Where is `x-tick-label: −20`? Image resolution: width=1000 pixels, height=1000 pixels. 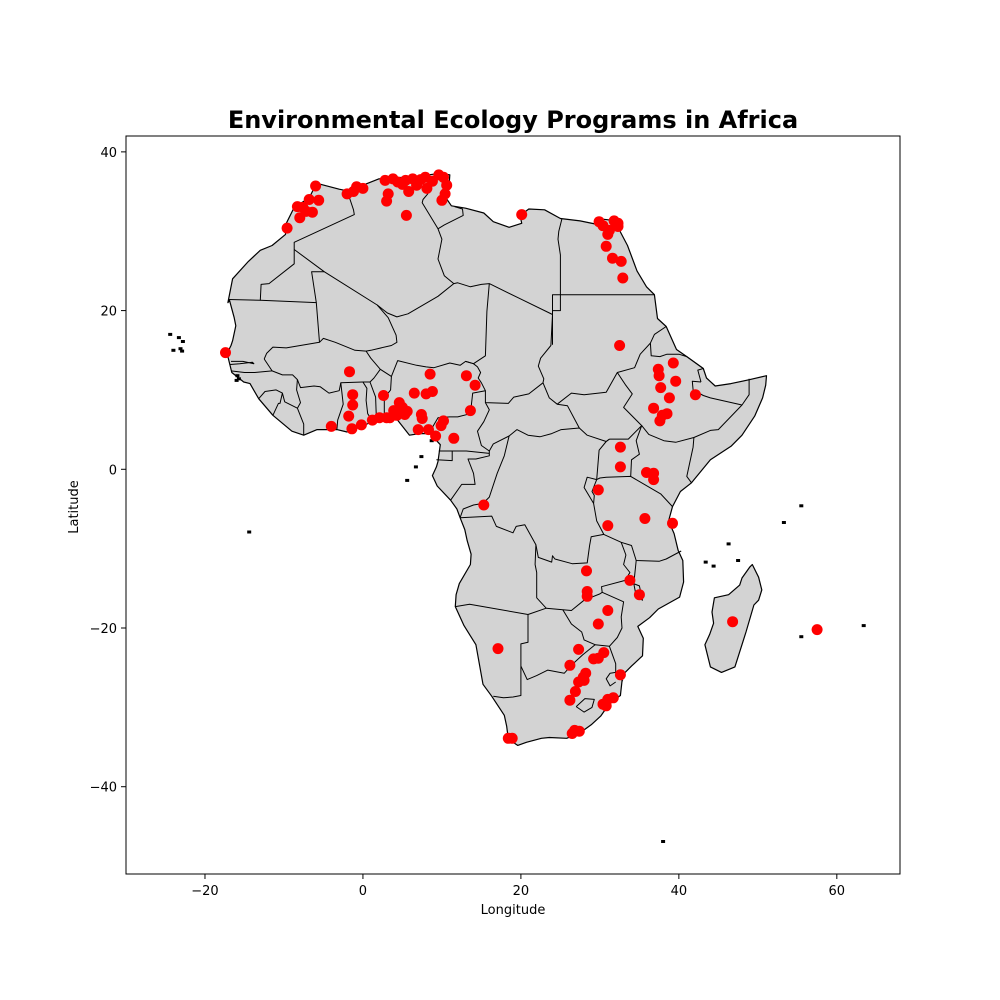 x-tick-label: −20 is located at coordinates (204, 891).